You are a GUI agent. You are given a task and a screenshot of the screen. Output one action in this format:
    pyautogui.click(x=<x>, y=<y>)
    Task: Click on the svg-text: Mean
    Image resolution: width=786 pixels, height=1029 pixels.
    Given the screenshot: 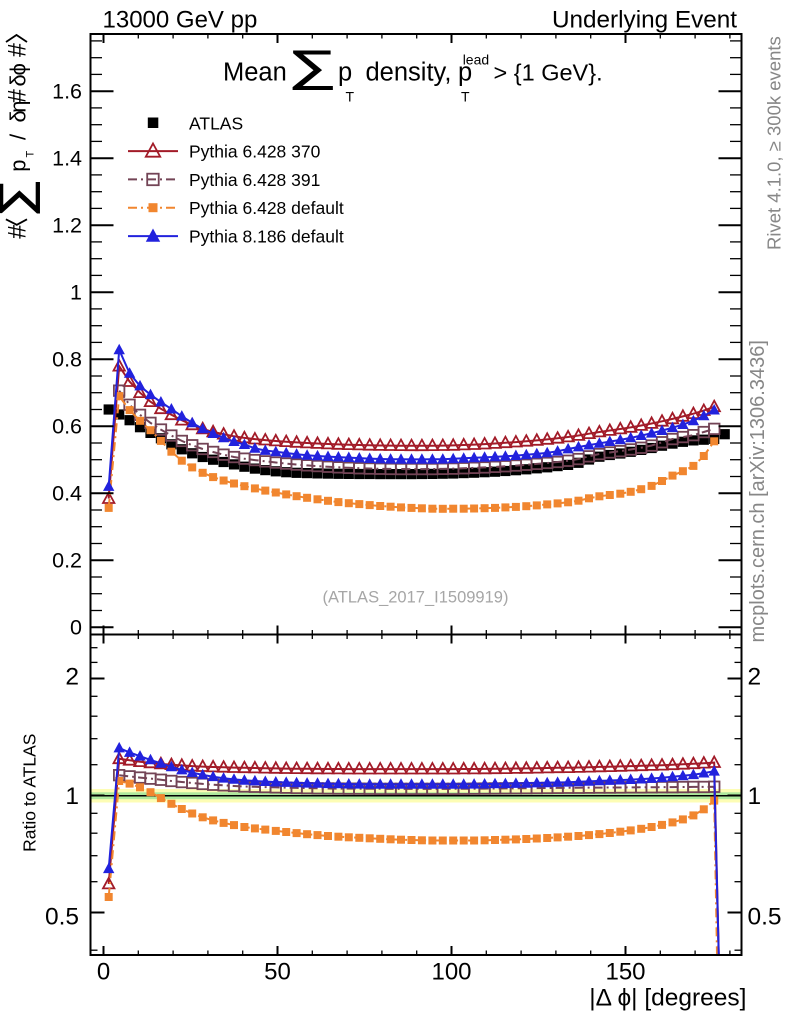 What is the action you would take?
    pyautogui.click(x=255, y=73)
    